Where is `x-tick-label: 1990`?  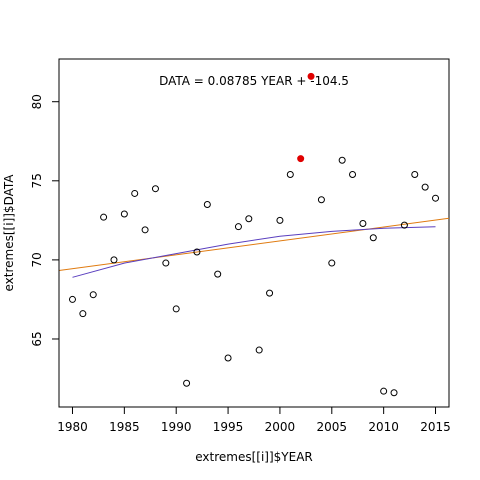 x-tick-label: 1990 is located at coordinates (176, 427).